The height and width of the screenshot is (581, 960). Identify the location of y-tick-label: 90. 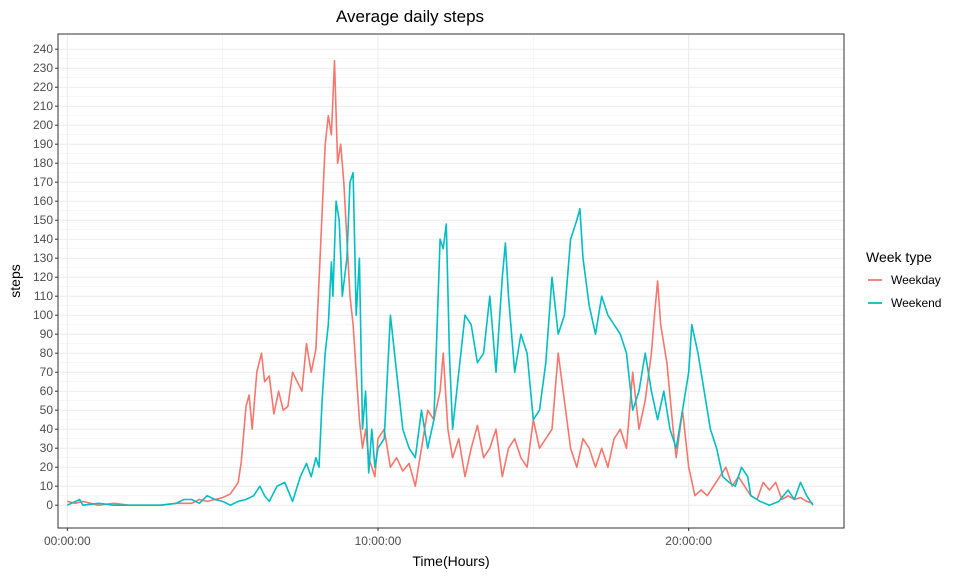
(47, 334).